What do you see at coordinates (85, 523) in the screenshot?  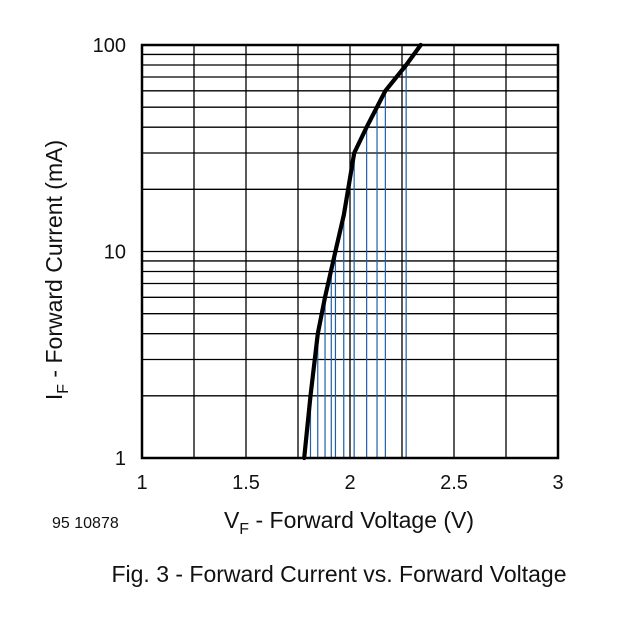 I see `document-number: 95 10878` at bounding box center [85, 523].